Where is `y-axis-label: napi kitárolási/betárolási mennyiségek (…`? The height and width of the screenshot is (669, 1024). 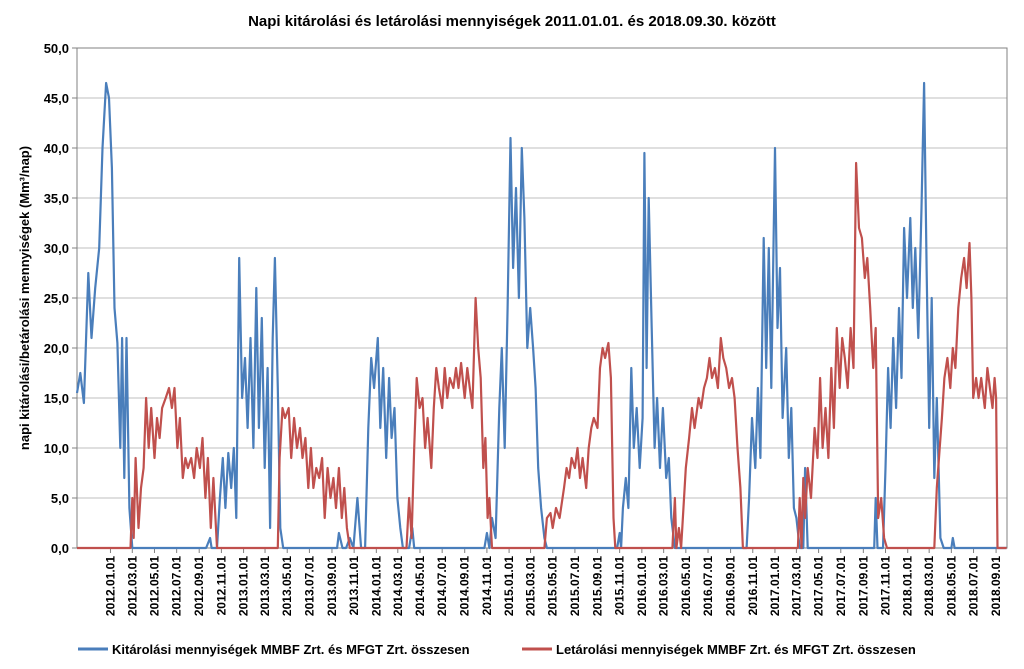 y-axis-label: napi kitárolási/betárolási mennyiségek (… is located at coordinates (24, 298).